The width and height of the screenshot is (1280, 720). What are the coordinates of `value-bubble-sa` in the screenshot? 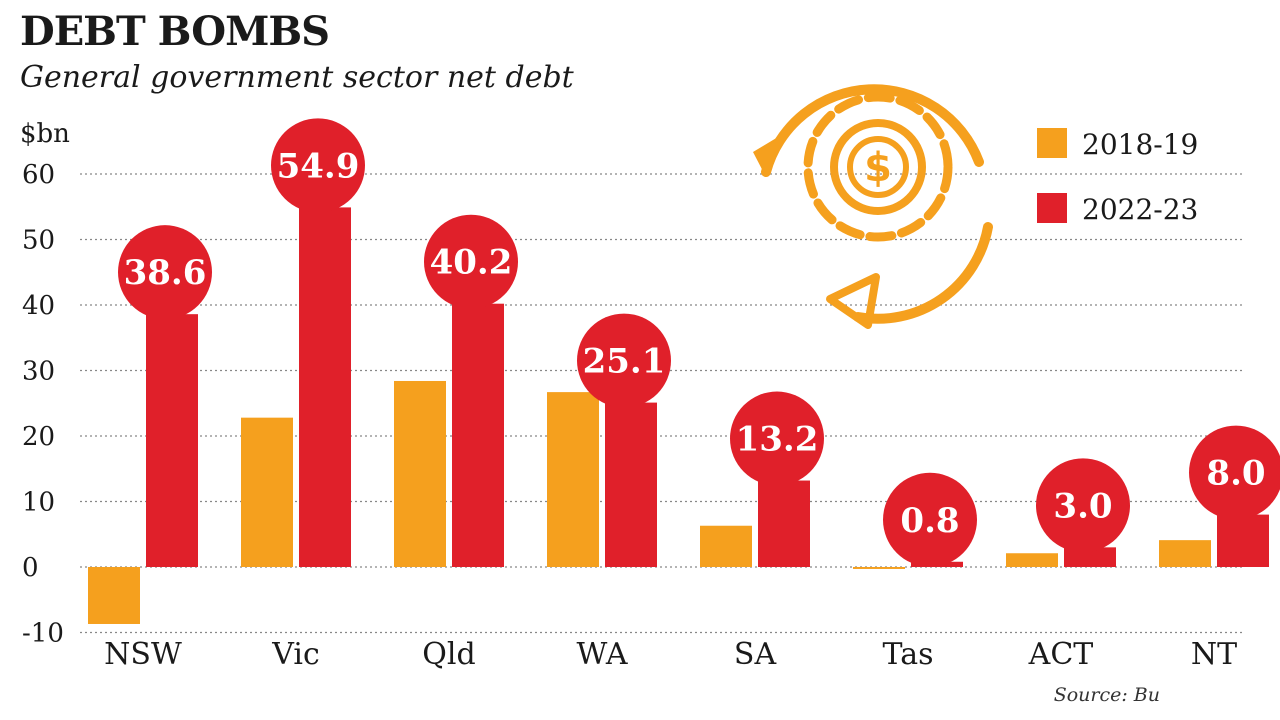 It's located at (777, 438).